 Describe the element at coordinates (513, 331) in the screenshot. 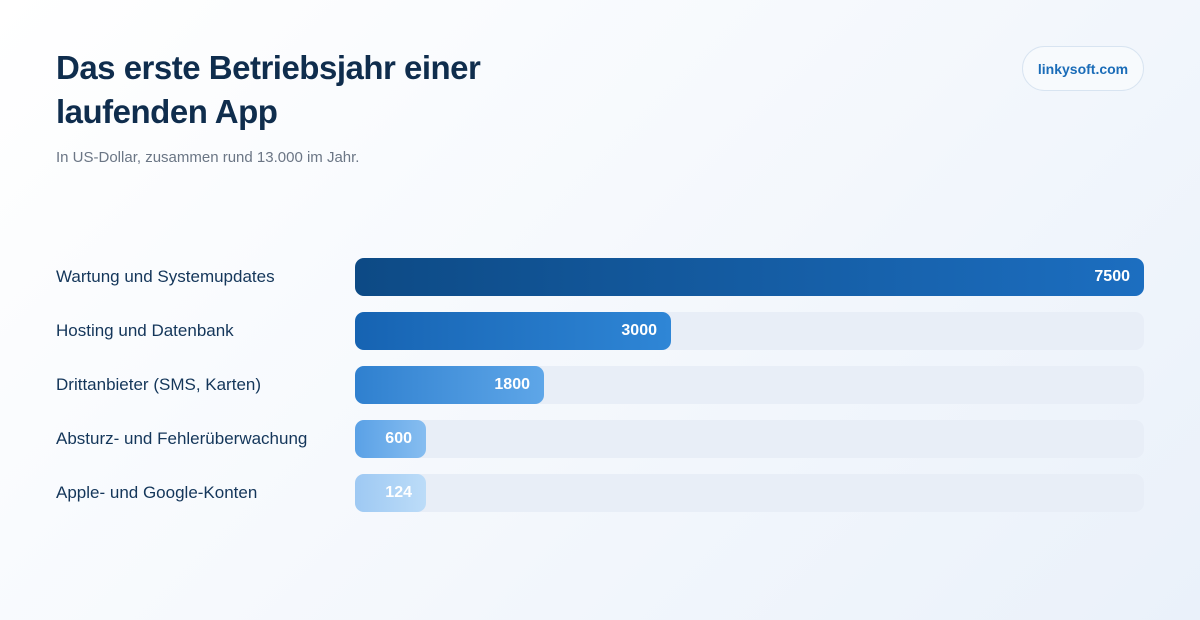

I see `bar: 3000` at that location.